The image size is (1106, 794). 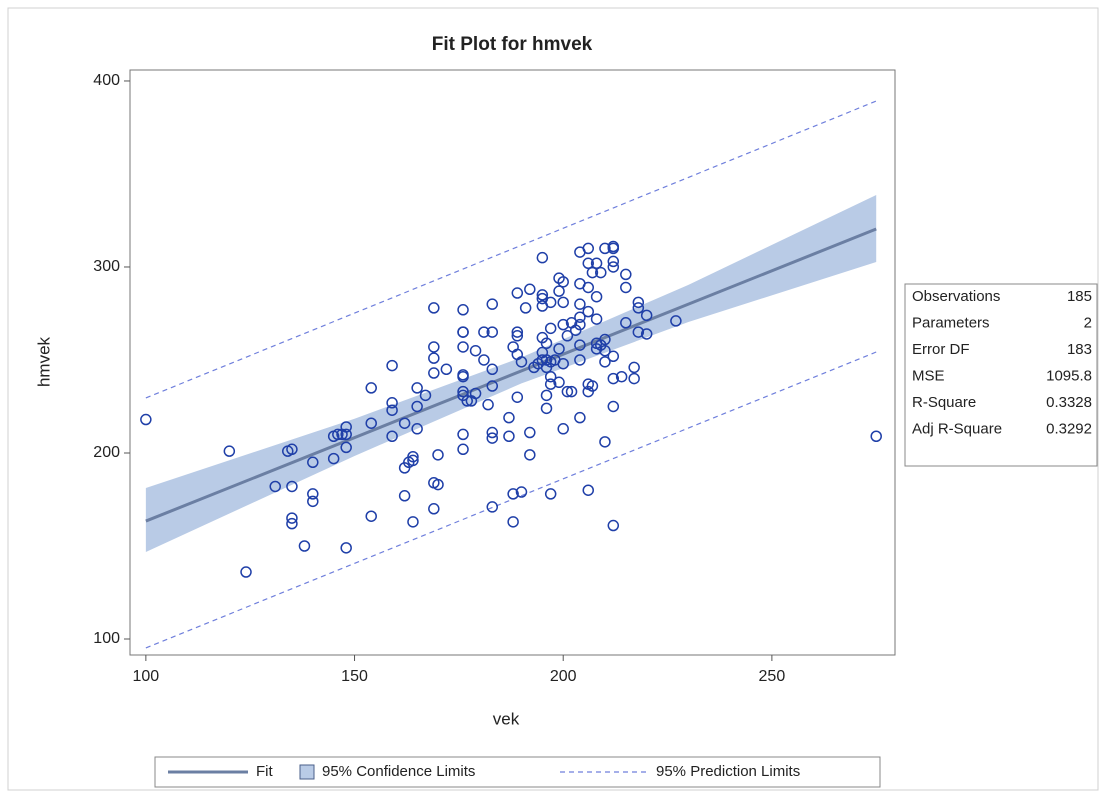 I want to click on legend-label: 95% Prediction Limits, so click(x=728, y=771).